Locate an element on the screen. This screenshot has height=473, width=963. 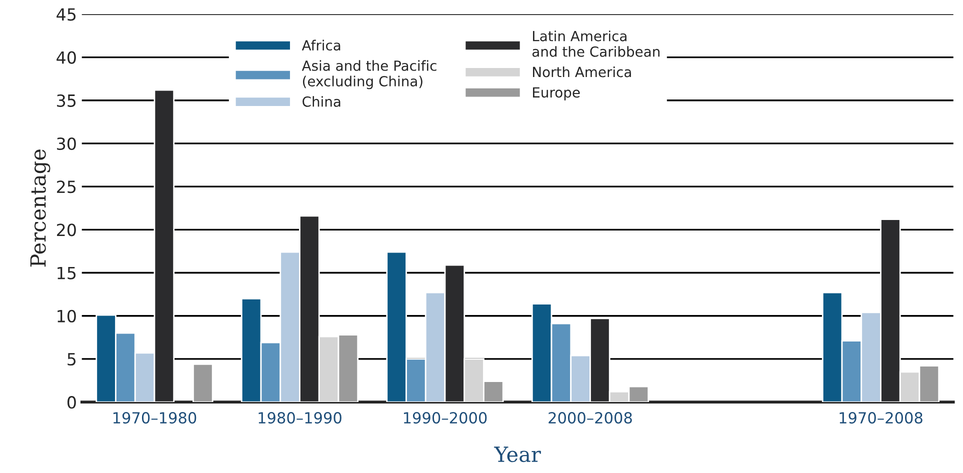
y-tick-label: 20 is located at coordinates (66, 230).